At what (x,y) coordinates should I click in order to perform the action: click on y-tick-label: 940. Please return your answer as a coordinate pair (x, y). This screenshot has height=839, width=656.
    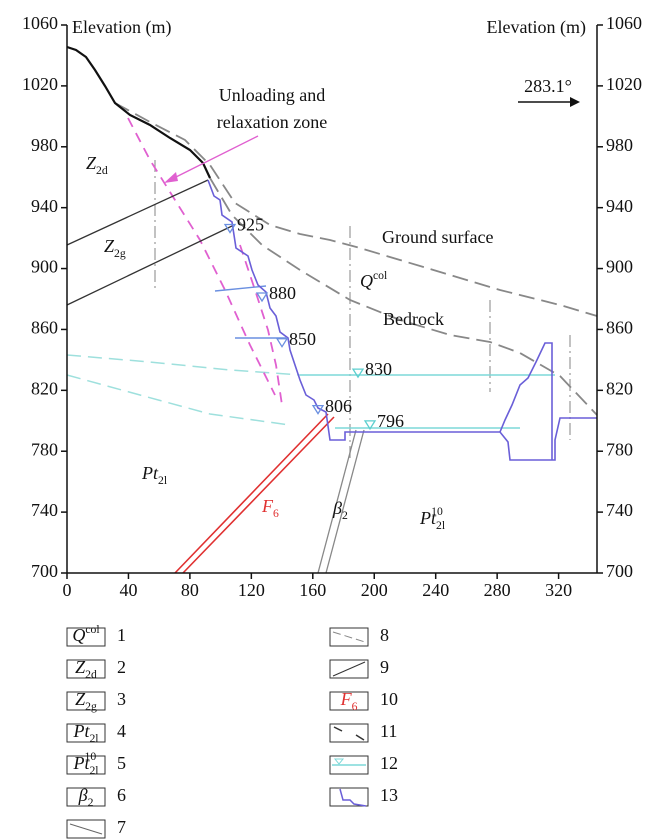
    Looking at the image, I should click on (44, 206).